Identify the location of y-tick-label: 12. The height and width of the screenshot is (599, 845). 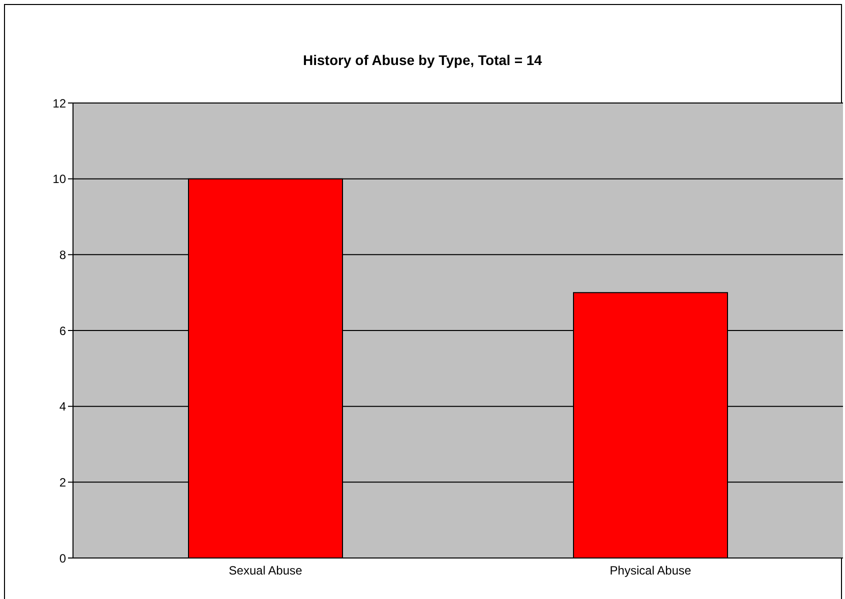
(59, 103).